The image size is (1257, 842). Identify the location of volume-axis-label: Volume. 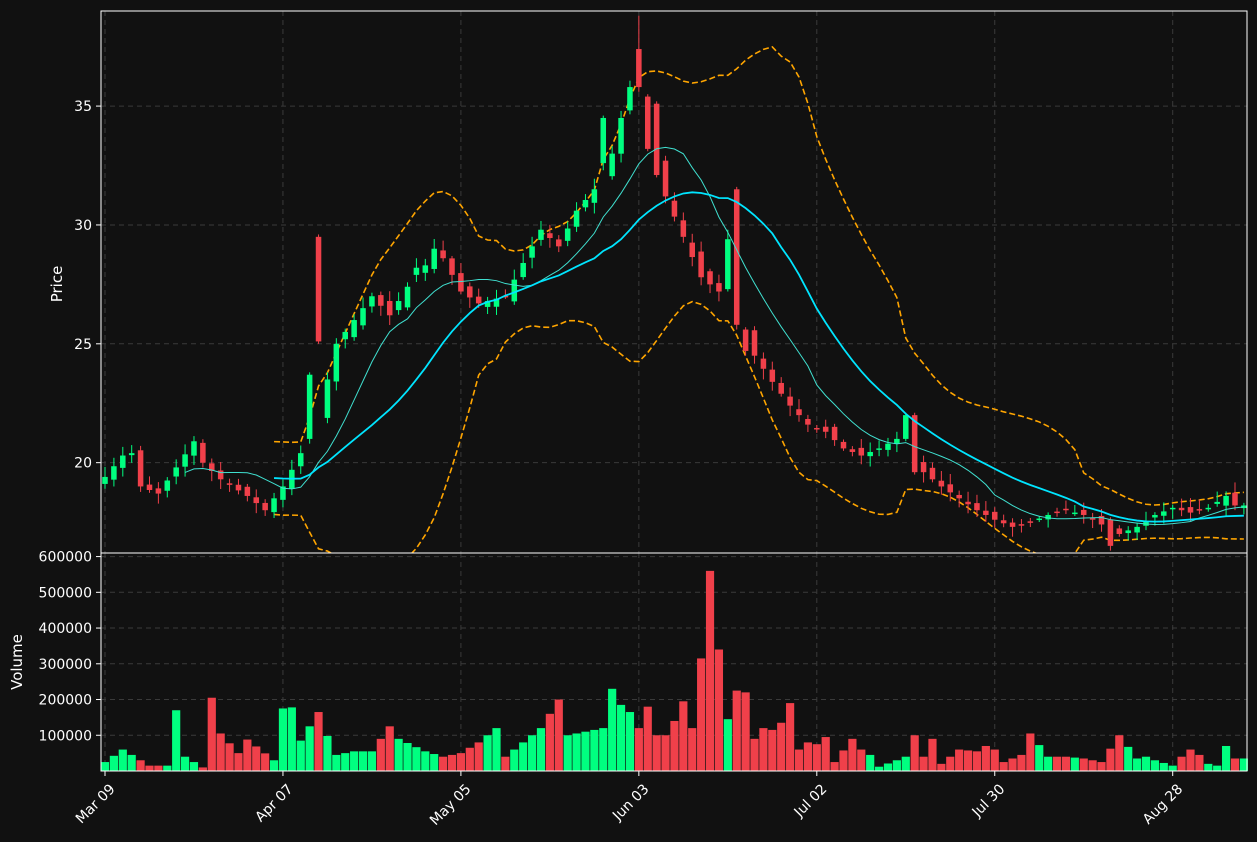
(17, 662).